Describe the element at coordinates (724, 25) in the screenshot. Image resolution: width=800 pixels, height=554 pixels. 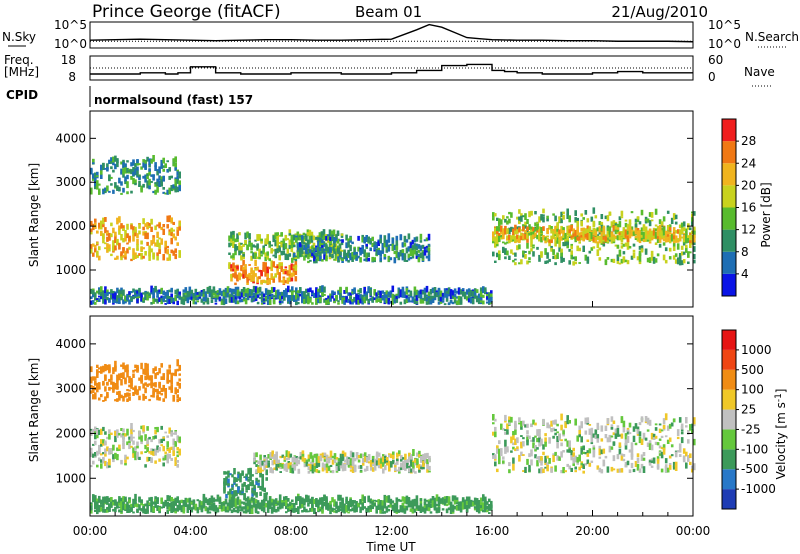
I see `noise-right-tick-top: 10^5` at that location.